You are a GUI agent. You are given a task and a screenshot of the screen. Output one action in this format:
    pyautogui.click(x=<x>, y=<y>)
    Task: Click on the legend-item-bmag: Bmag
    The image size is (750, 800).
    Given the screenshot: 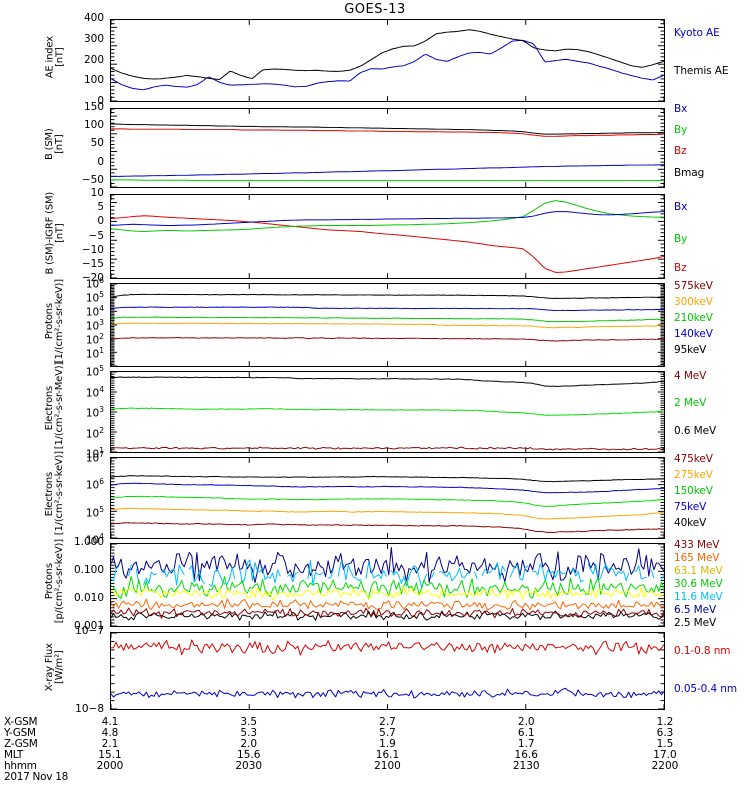 What is the action you would take?
    pyautogui.click(x=689, y=173)
    